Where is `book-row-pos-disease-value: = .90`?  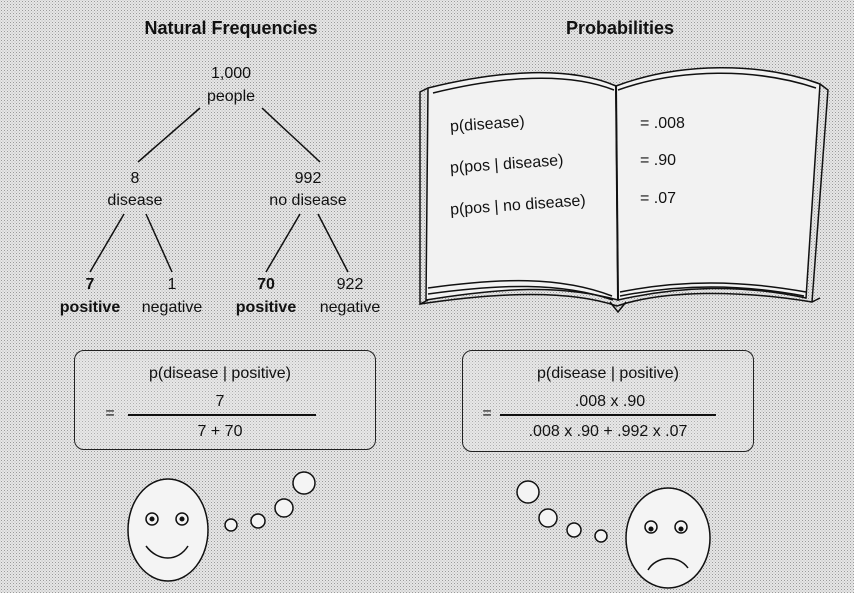
book-row-pos-disease-value: = .90 is located at coordinates (658, 160).